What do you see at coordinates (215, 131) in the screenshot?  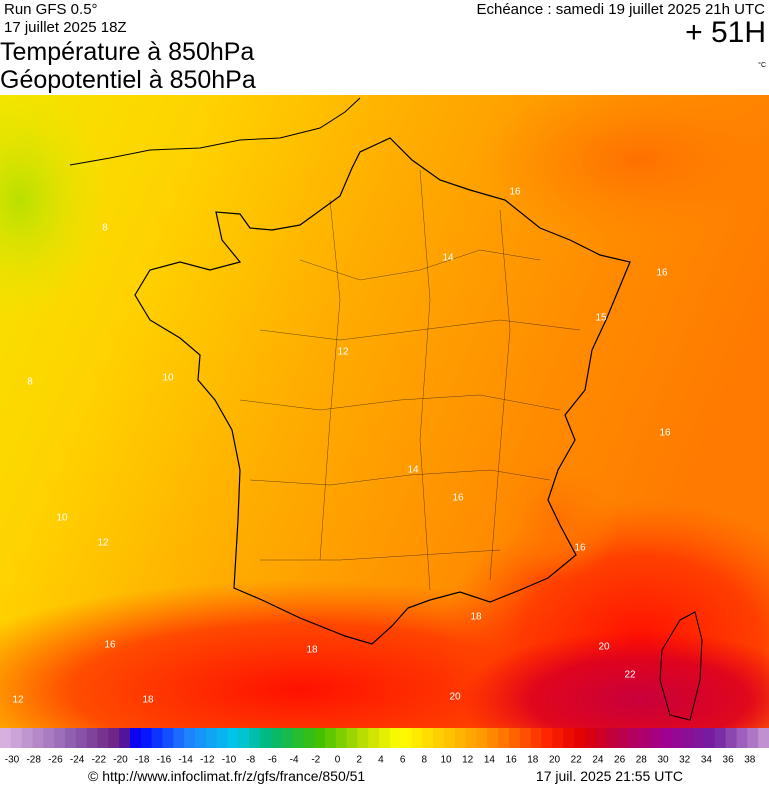 I see `coastline` at bounding box center [215, 131].